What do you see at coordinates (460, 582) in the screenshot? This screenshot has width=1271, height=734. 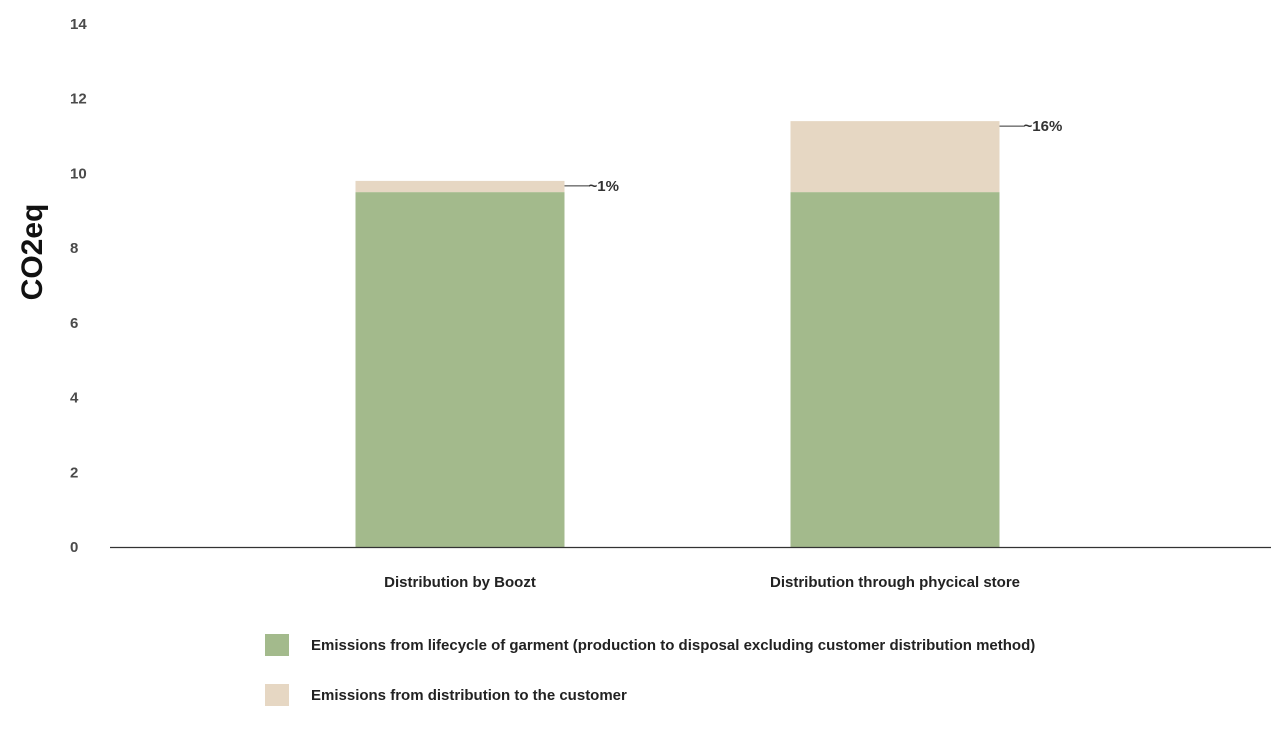 I see `x-category-label: Distribution by Boozt` at bounding box center [460, 582].